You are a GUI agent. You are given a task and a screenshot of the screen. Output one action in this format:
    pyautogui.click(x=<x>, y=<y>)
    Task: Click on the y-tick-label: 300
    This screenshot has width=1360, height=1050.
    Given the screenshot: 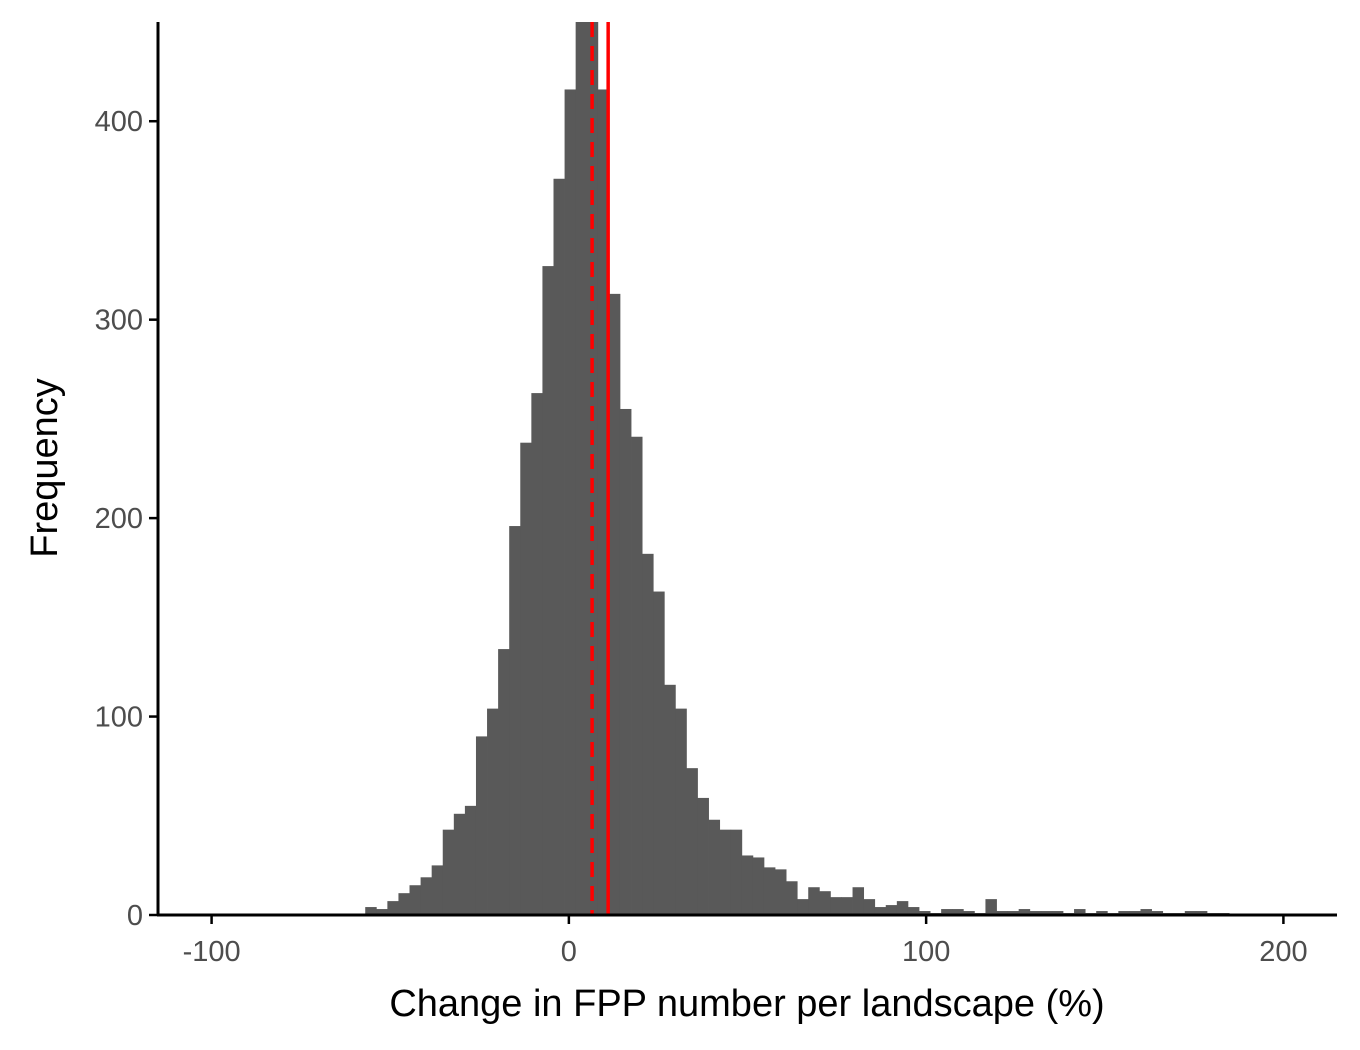 What is the action you would take?
    pyautogui.click(x=119, y=321)
    